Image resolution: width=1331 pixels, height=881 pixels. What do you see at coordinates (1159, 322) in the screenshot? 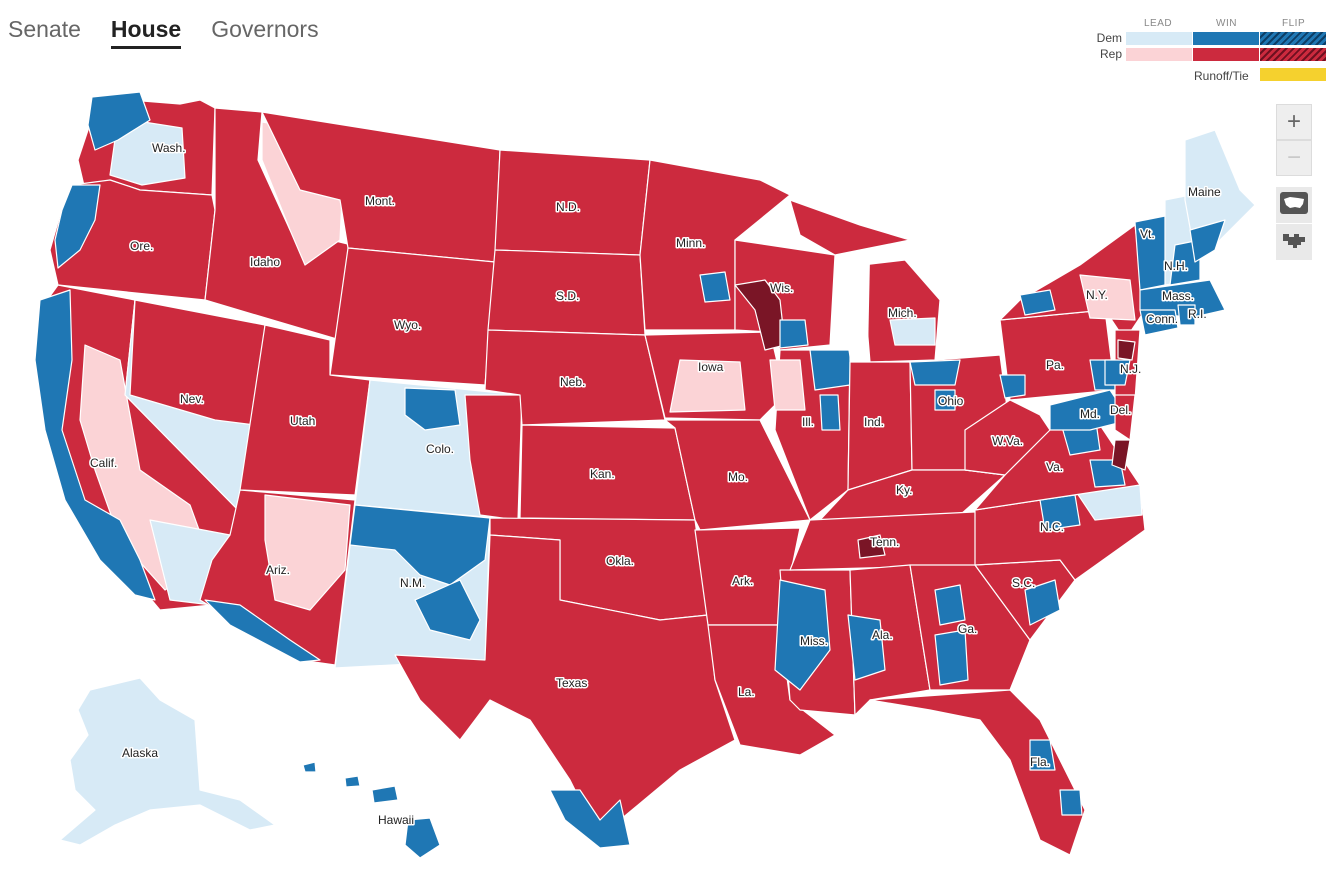
I see `state-ct` at bounding box center [1159, 322].